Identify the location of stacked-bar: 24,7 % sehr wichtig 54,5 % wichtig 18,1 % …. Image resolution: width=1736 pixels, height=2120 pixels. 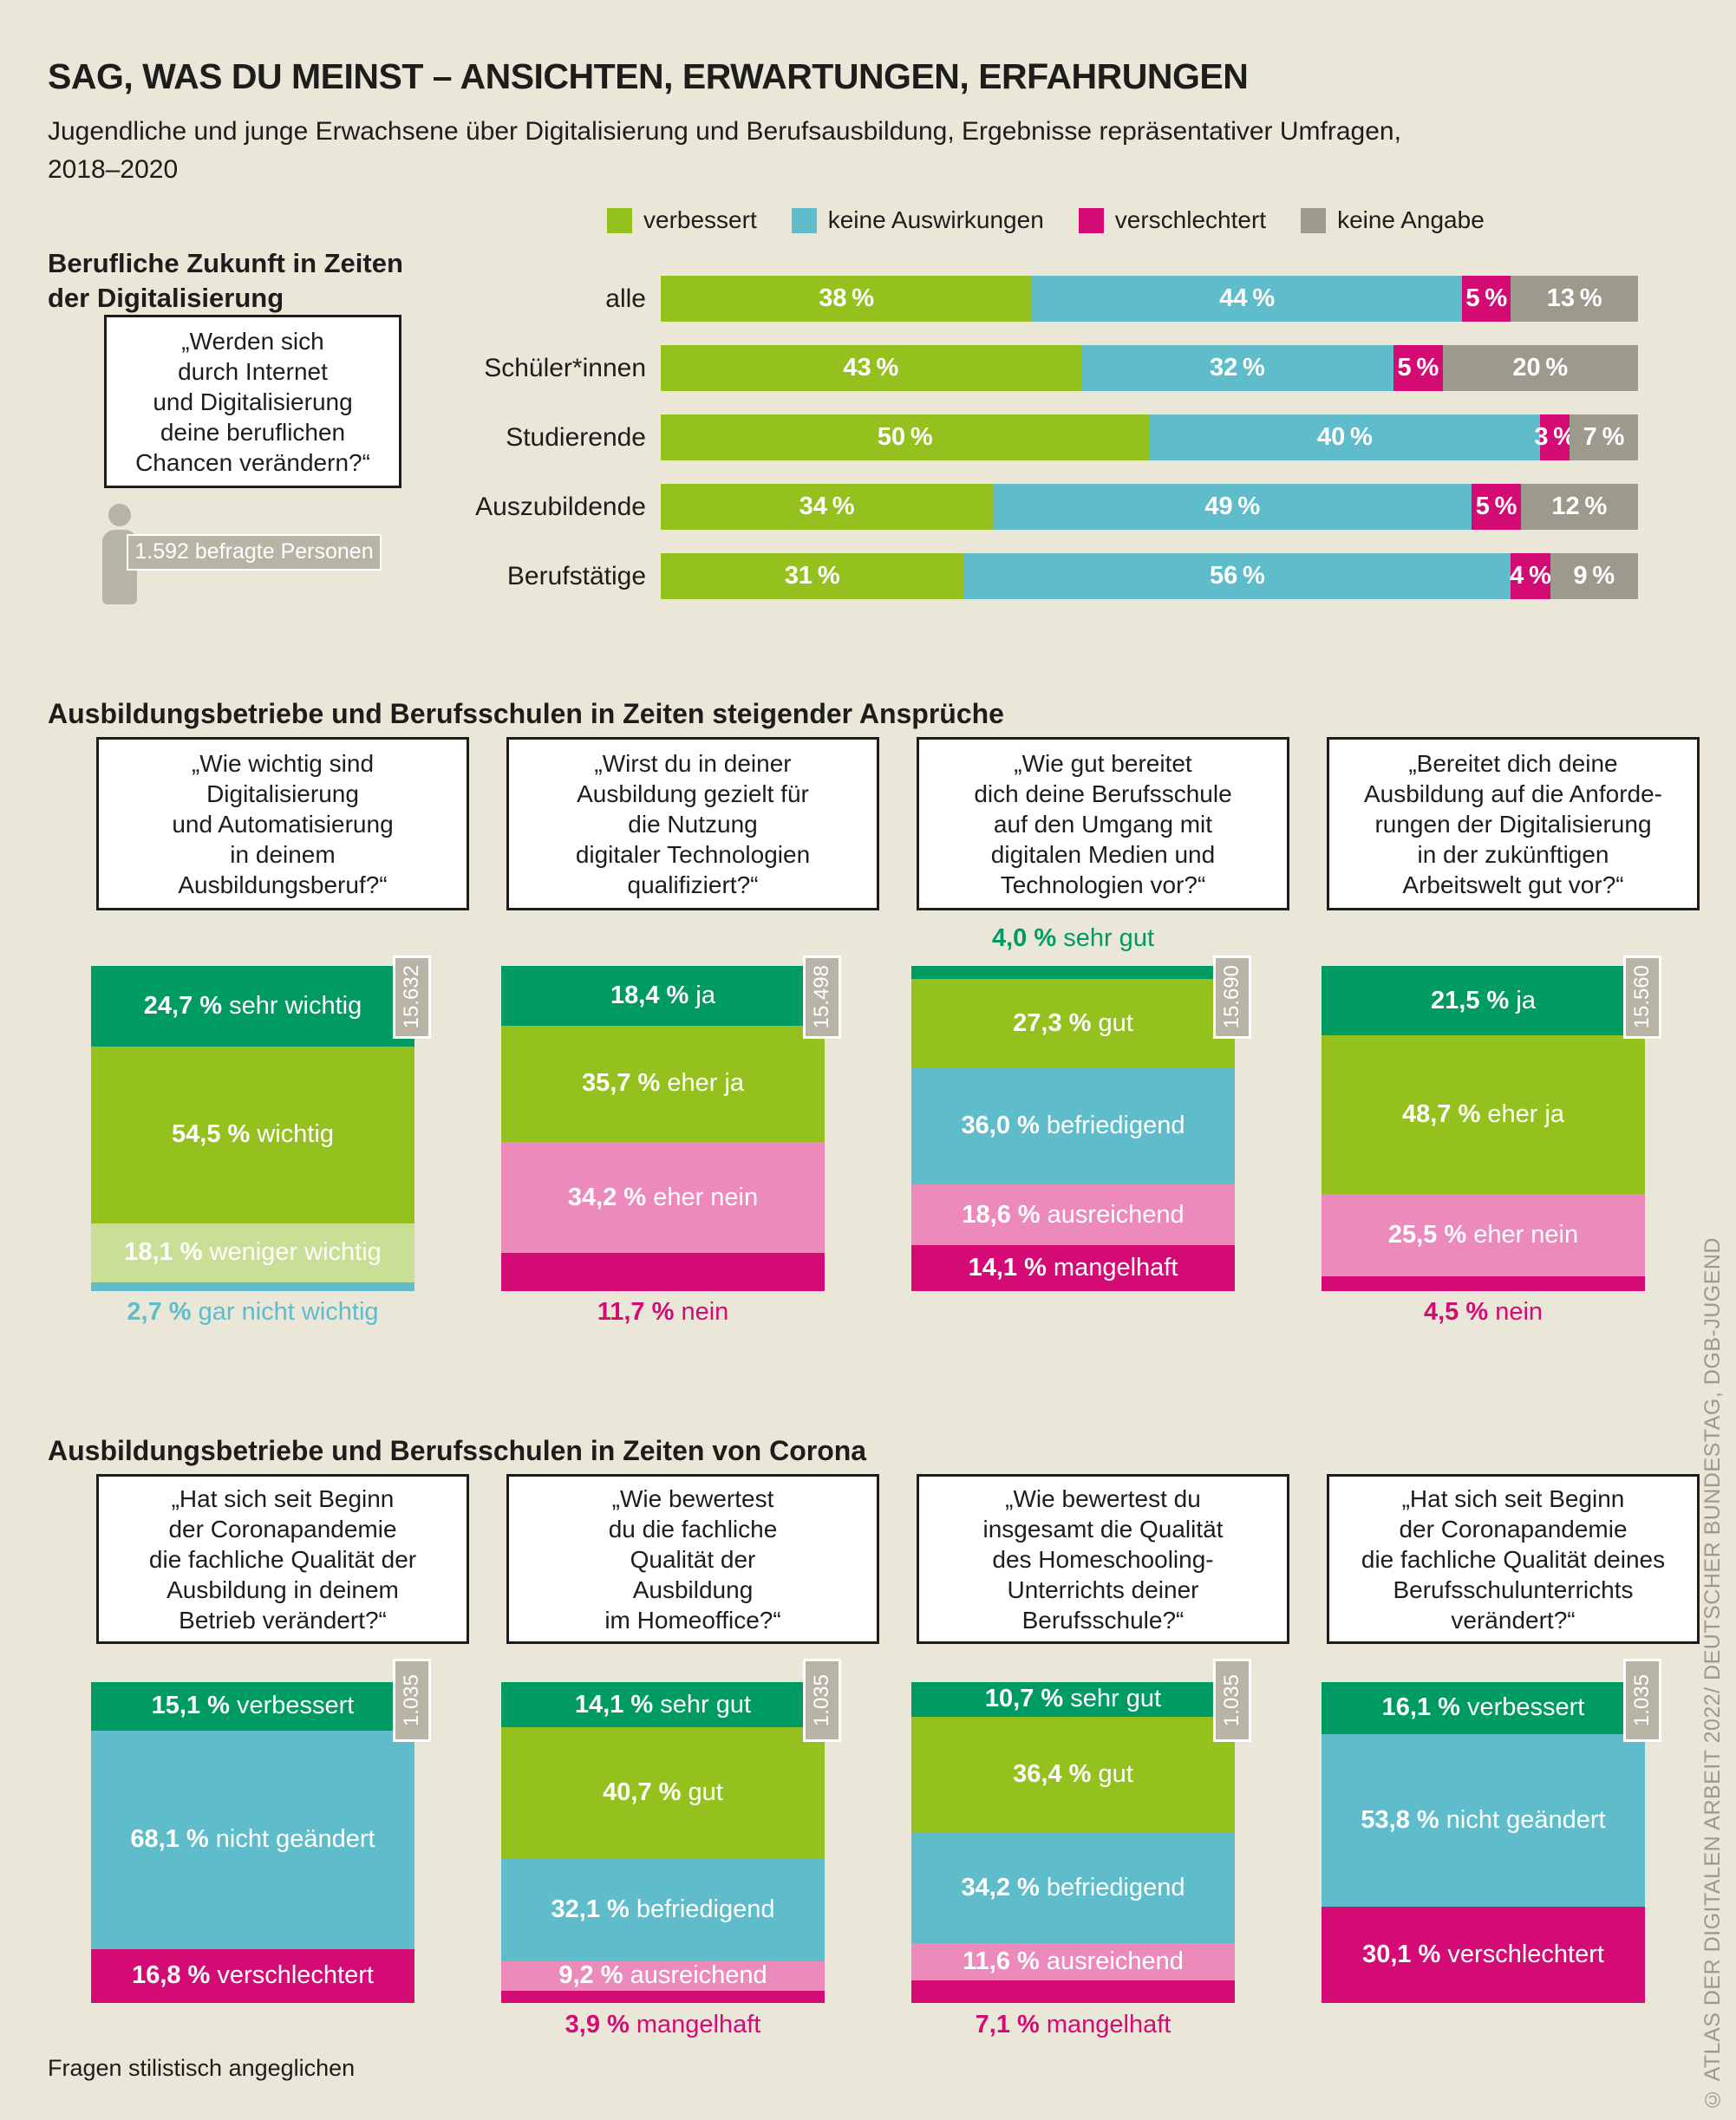
(252, 1128).